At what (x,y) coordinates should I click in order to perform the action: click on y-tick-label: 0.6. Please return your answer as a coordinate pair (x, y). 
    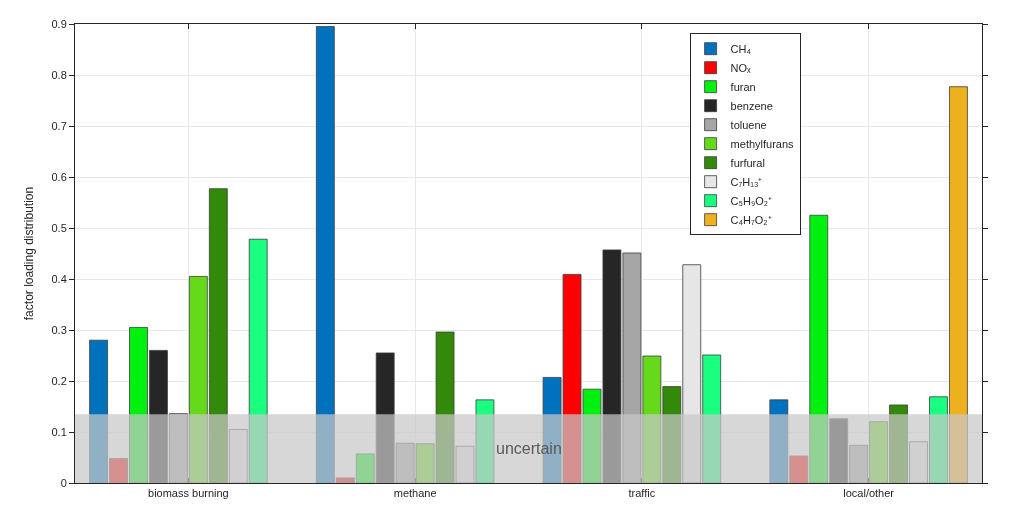
    Looking at the image, I should click on (59, 176).